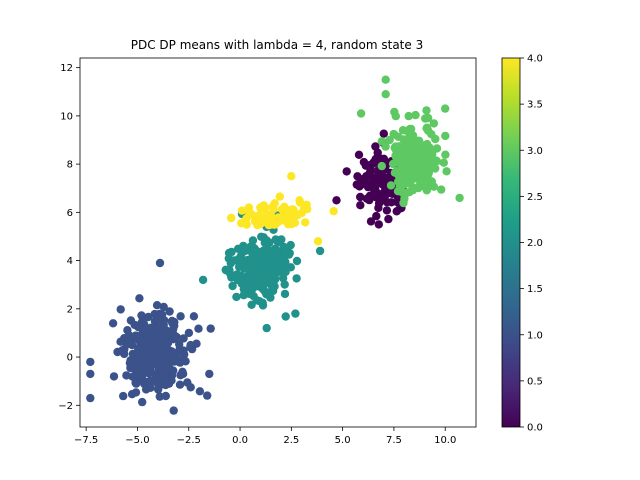 The width and height of the screenshot is (640, 480). Describe the element at coordinates (535, 243) in the screenshot. I see `colorbar-tick-label: 2.0` at that location.